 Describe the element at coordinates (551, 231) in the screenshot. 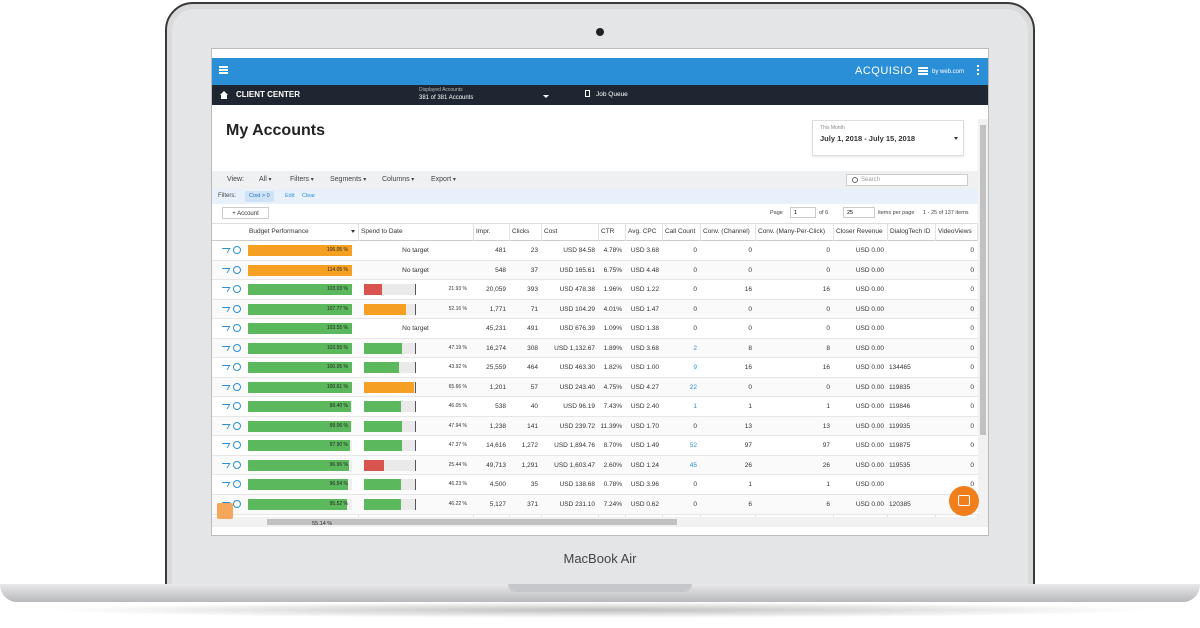

I see `column-header: Cost` at that location.